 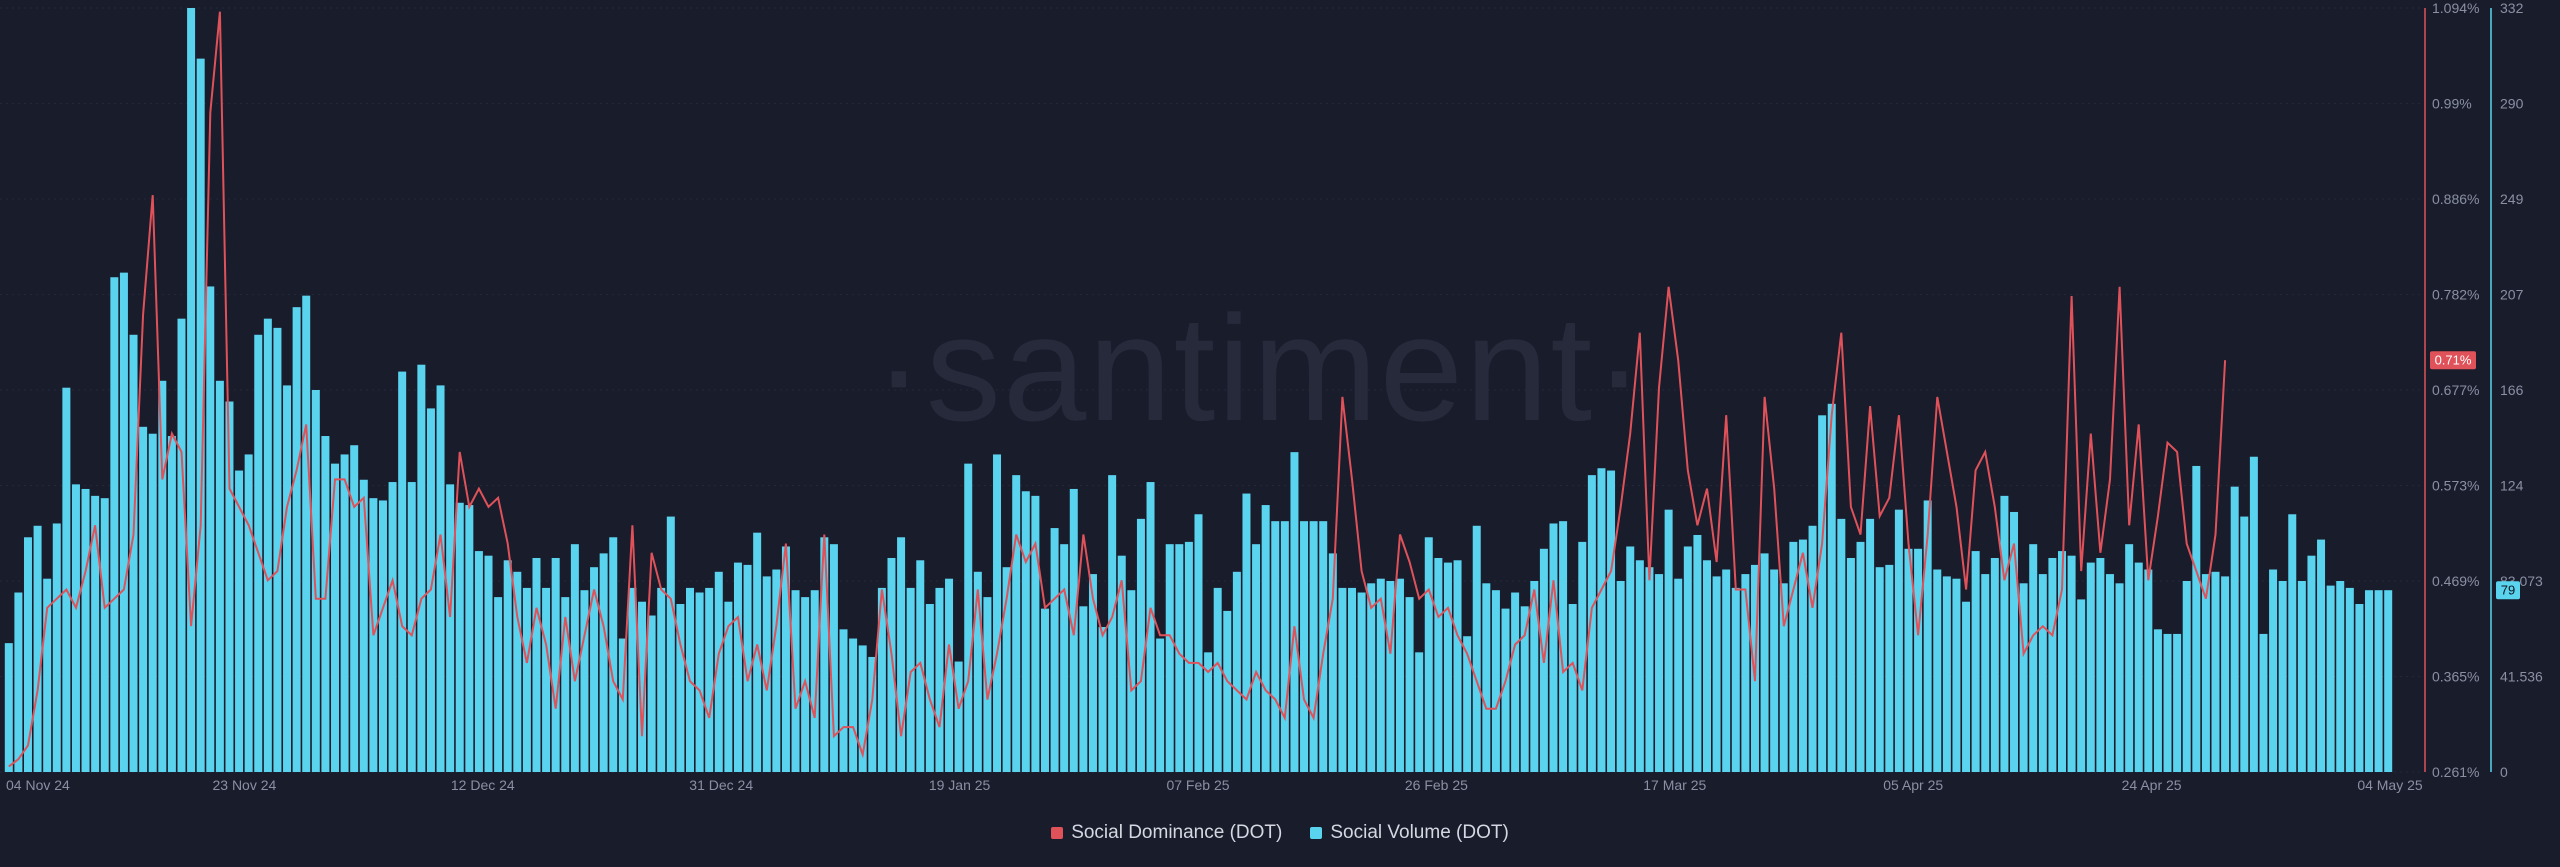 What do you see at coordinates (2390, 785) in the screenshot?
I see `x-tick-label: 04 May 25` at bounding box center [2390, 785].